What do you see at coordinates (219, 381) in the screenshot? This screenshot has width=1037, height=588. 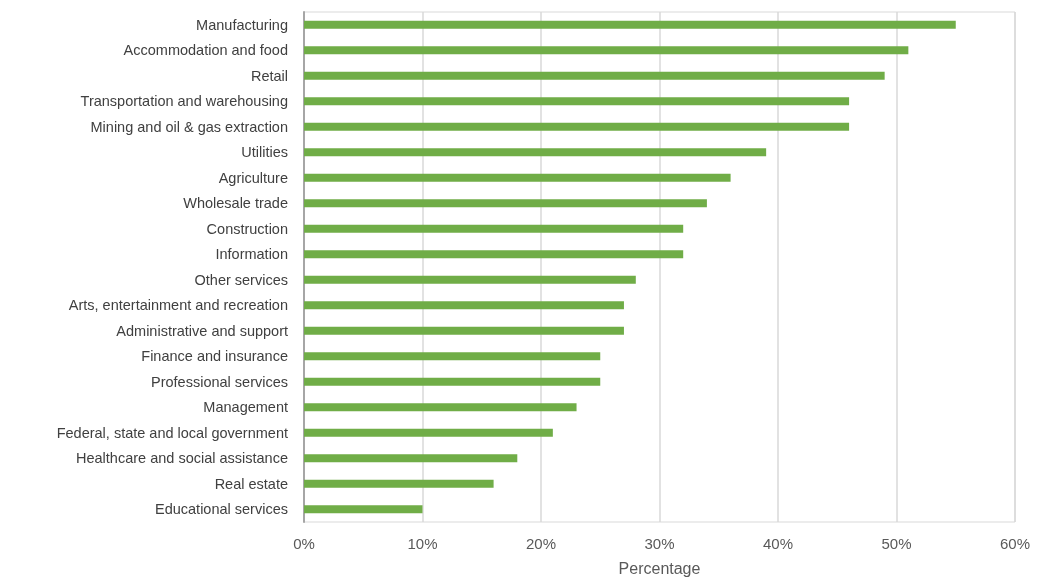 I see `y-tick-label: Professional services` at bounding box center [219, 381].